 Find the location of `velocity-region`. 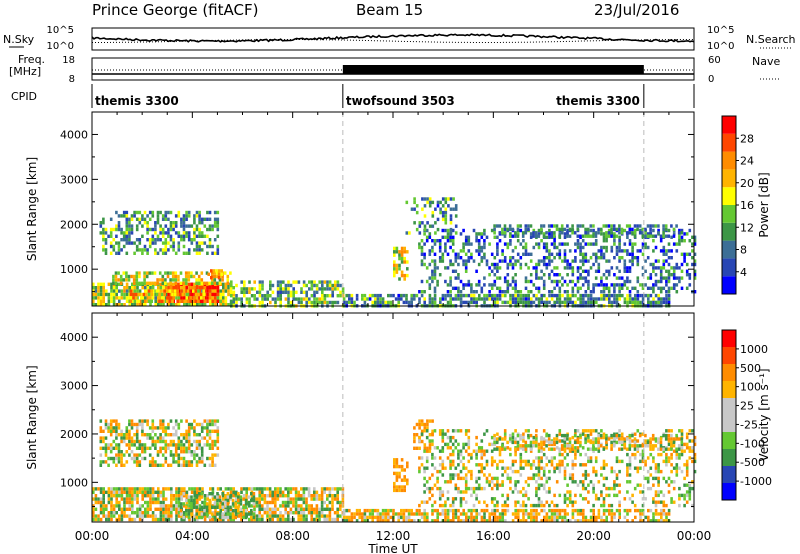

velocity-region is located at coordinates (401, 475).